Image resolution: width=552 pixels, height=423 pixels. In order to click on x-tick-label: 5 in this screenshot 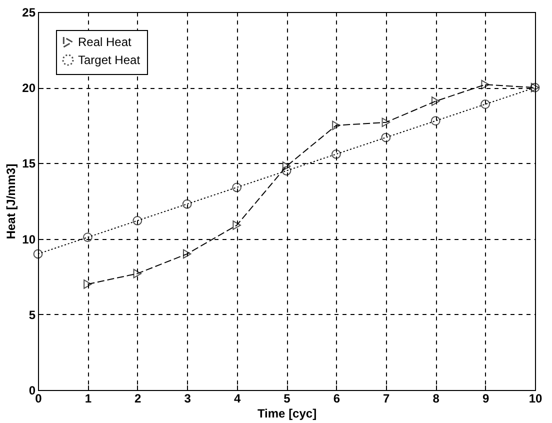, I will do `click(287, 399)`.